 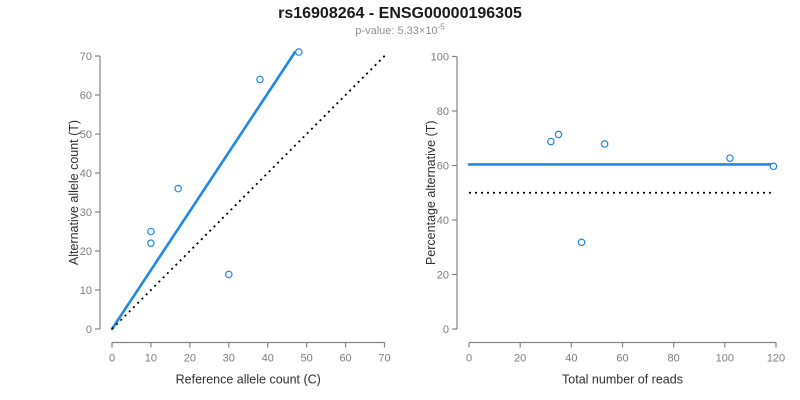 What do you see at coordinates (384, 359) in the screenshot?
I see `x-tick-label: 70` at bounding box center [384, 359].